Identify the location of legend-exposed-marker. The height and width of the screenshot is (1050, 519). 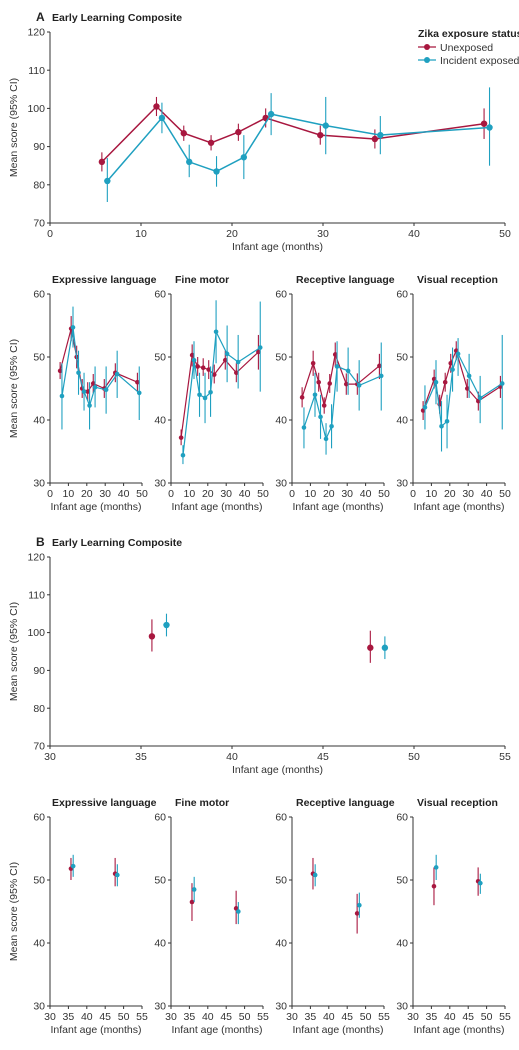
(427, 60).